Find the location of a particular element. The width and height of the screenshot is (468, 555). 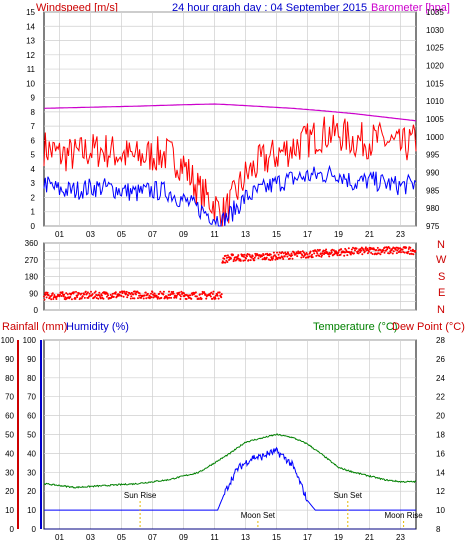

dew-point-axis-title: Dew Point (°C) is located at coordinates (428, 327).